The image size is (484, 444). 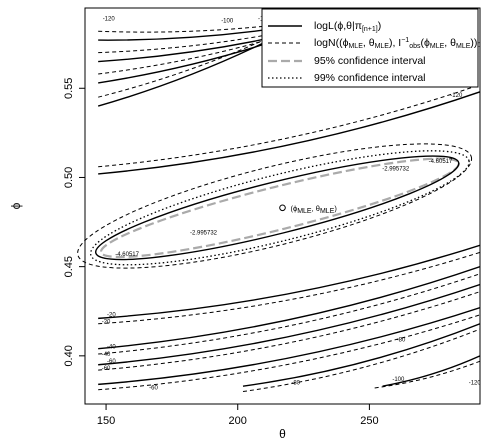 I want to click on contour-label-16: -80, so click(x=295, y=383).